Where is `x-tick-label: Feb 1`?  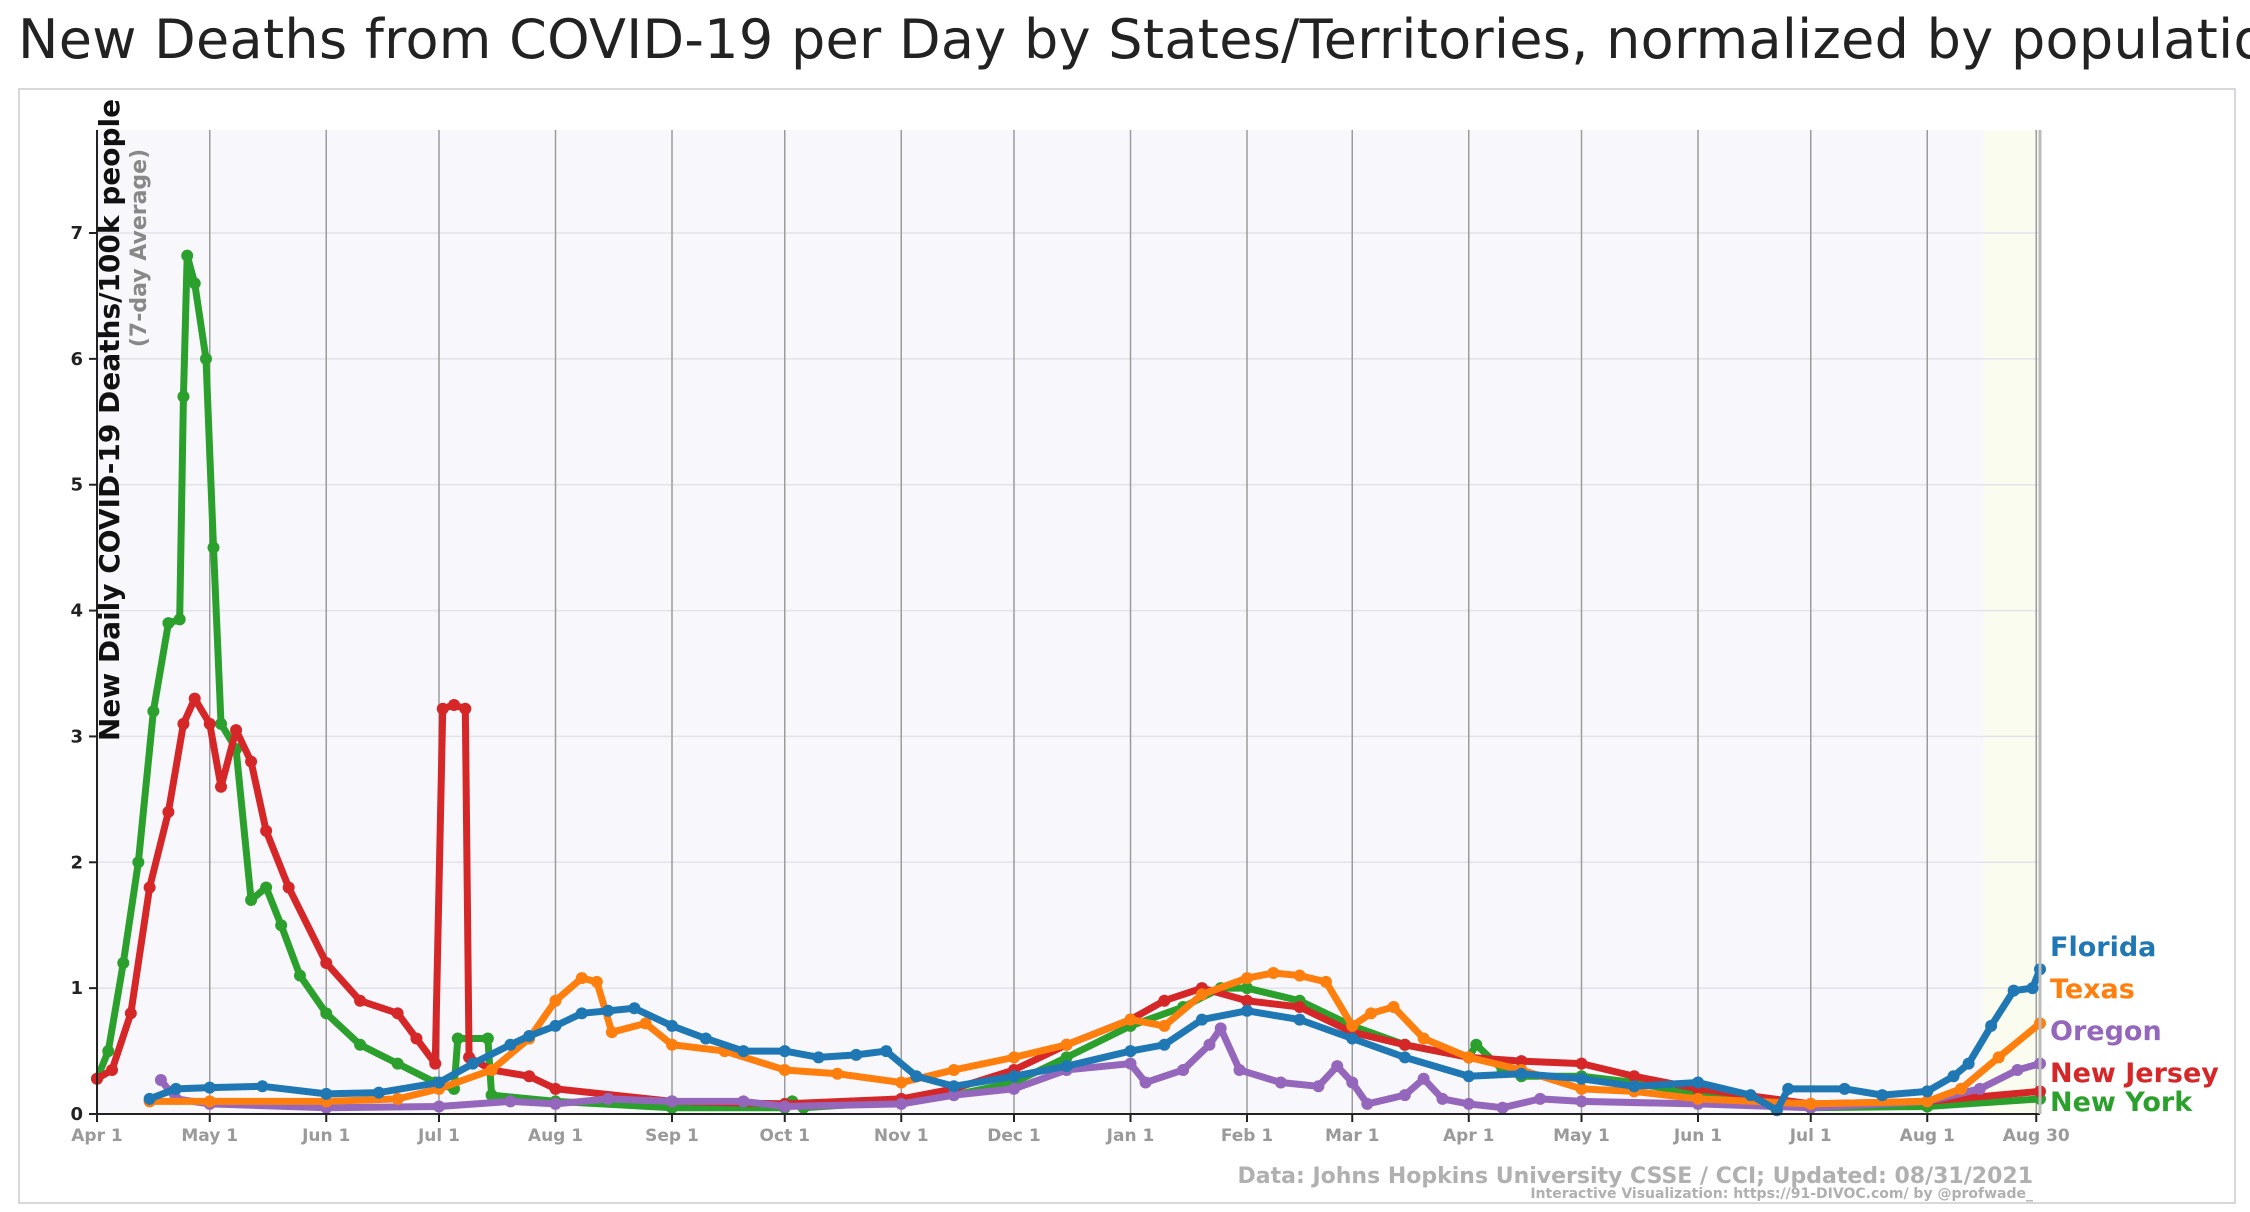 x-tick-label: Feb 1 is located at coordinates (1247, 1136).